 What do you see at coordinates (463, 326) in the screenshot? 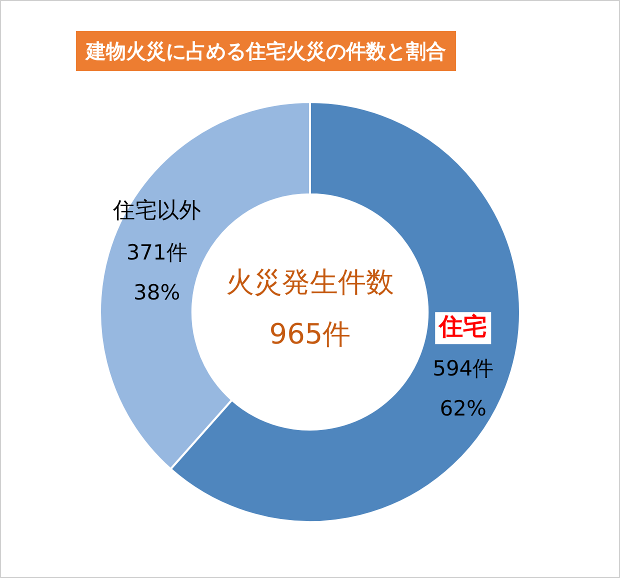
I see `slice-label: 住宅` at bounding box center [463, 326].